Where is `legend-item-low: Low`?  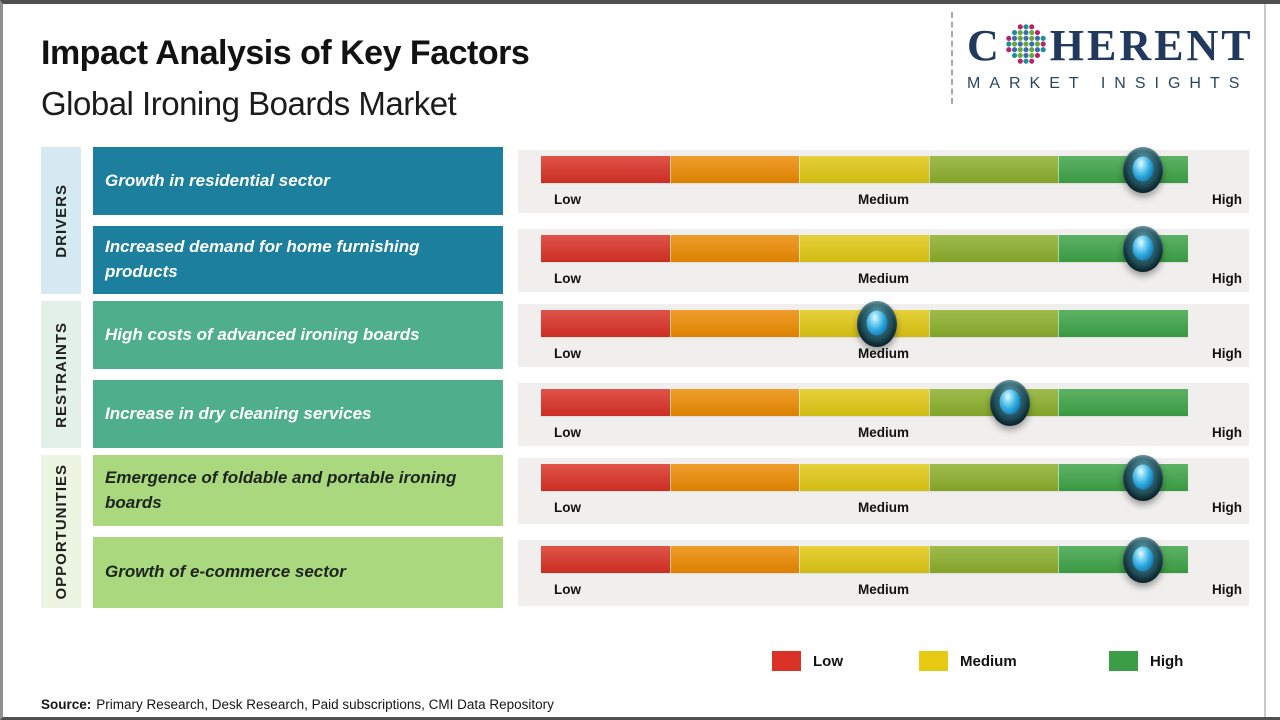
legend-item-low: Low is located at coordinates (807, 661).